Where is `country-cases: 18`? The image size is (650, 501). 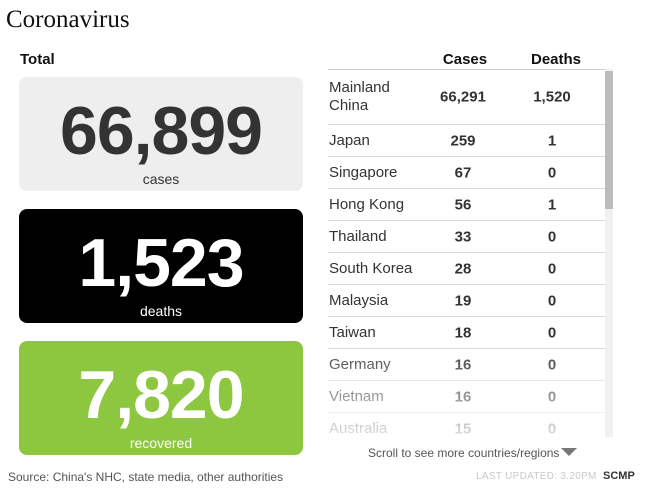
country-cases: 18 is located at coordinates (463, 332).